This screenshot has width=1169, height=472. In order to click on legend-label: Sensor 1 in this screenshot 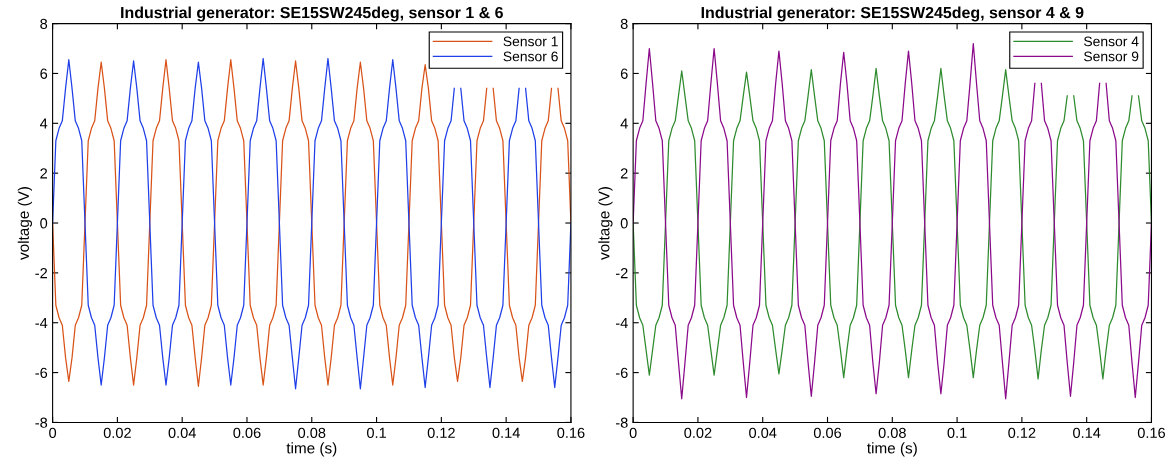, I will do `click(530, 41)`.